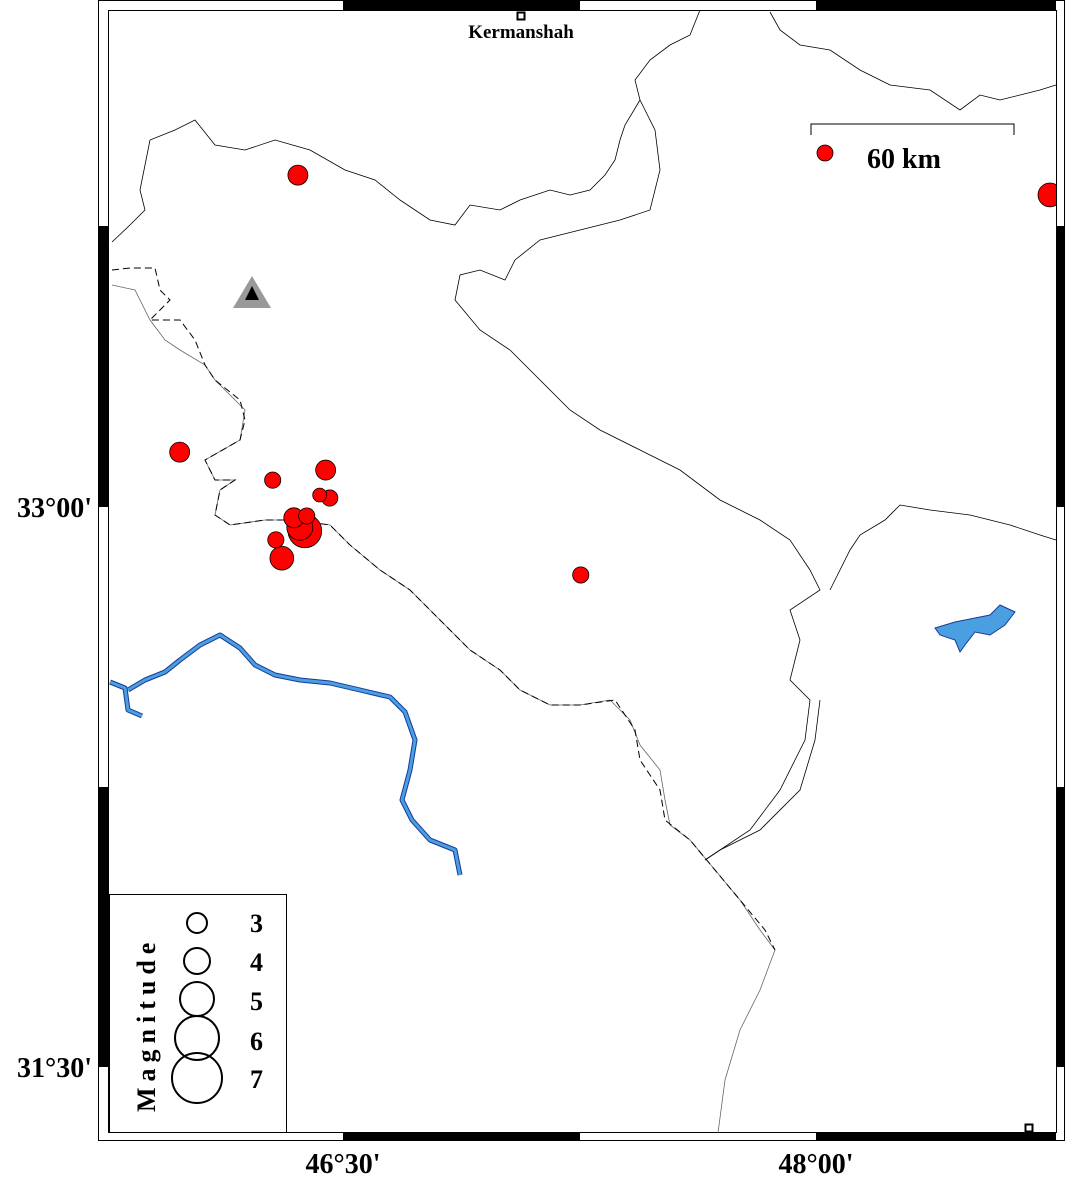 This screenshot has width=1066, height=1179. Describe the element at coordinates (256, 1041) in the screenshot. I see `legend-label: 6` at that location.